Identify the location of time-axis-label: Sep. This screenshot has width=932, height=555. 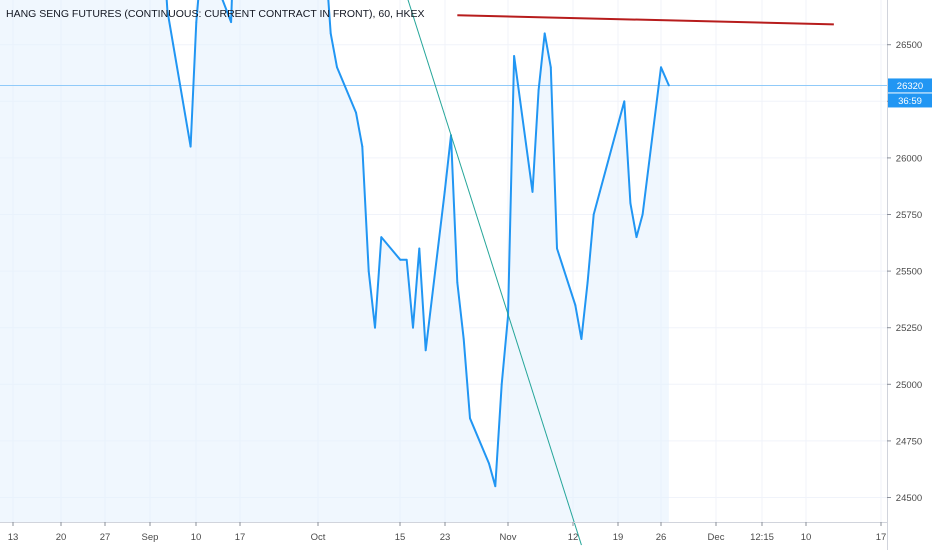
(150, 537).